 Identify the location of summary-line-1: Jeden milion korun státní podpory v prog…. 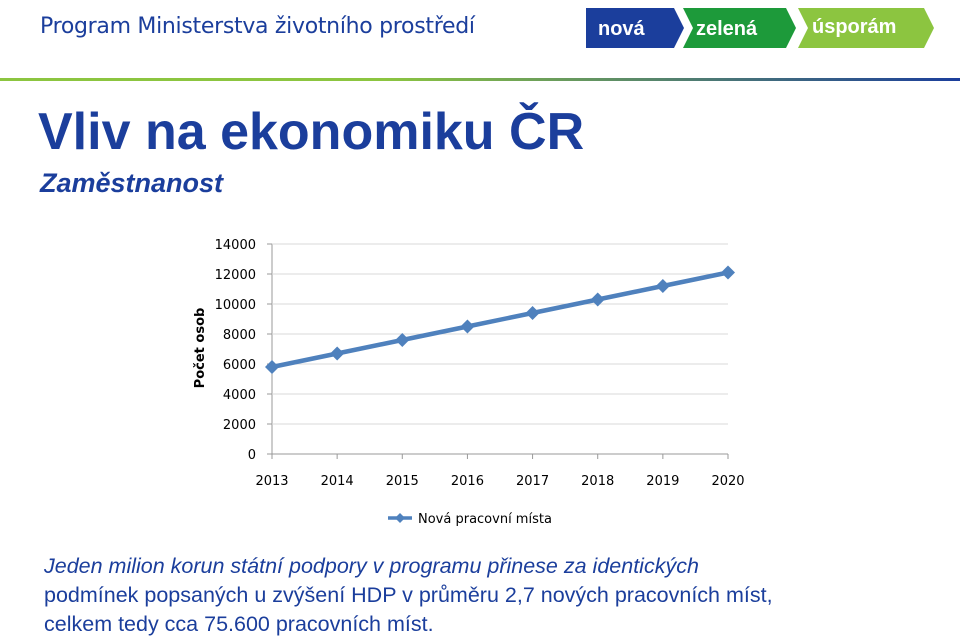
(371, 566).